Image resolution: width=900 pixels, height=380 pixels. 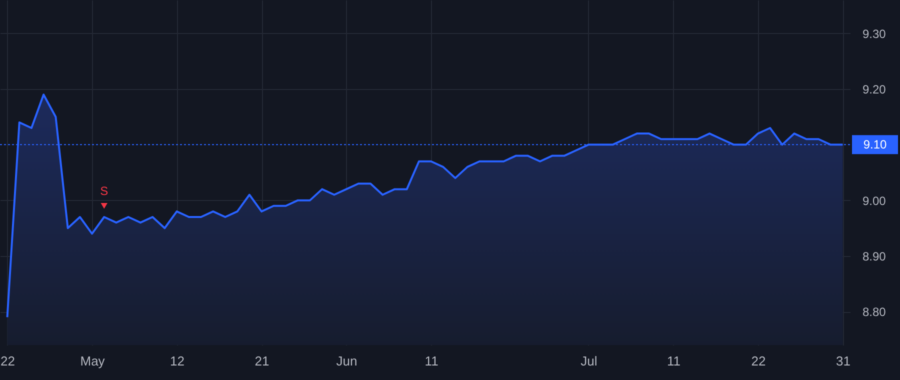 I want to click on ref-line-label: 9.10, so click(x=875, y=145).